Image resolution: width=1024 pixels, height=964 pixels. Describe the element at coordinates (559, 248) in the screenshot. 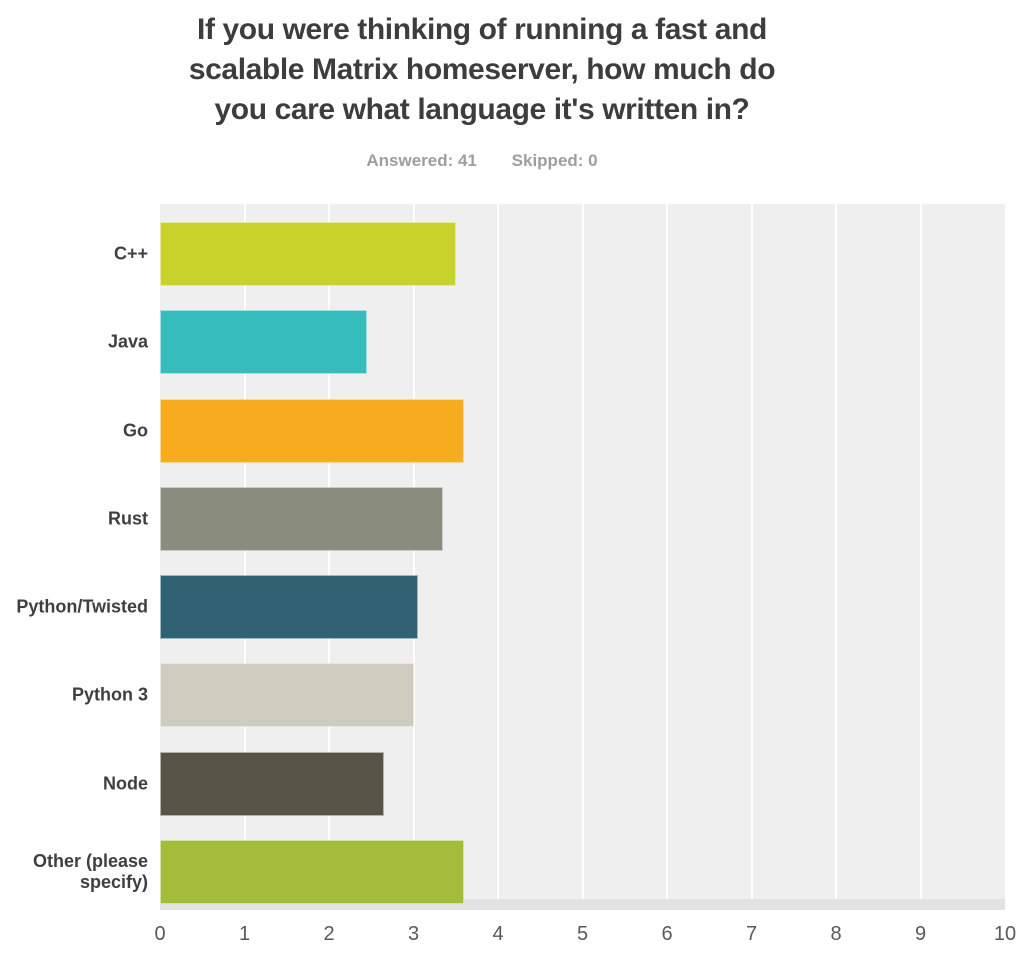

I see `bar-row: C++` at that location.